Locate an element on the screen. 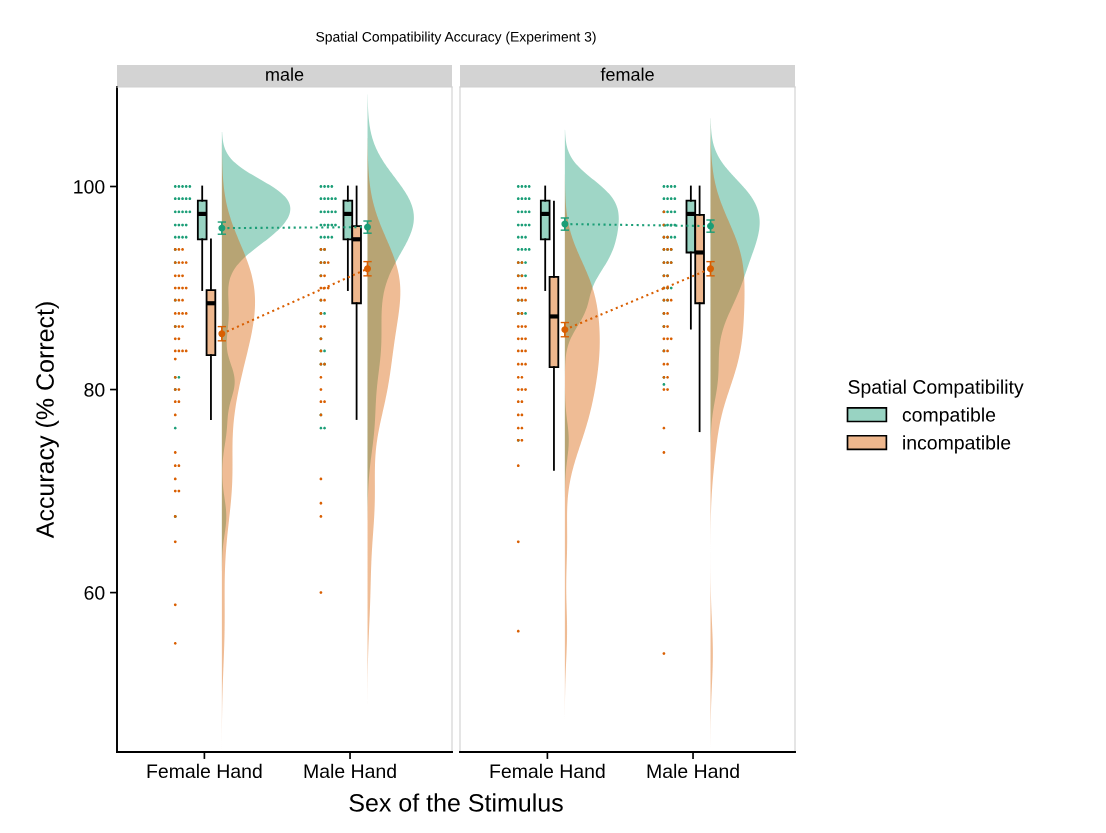  legend-title: Spatial Compatibility is located at coordinates (936, 388).